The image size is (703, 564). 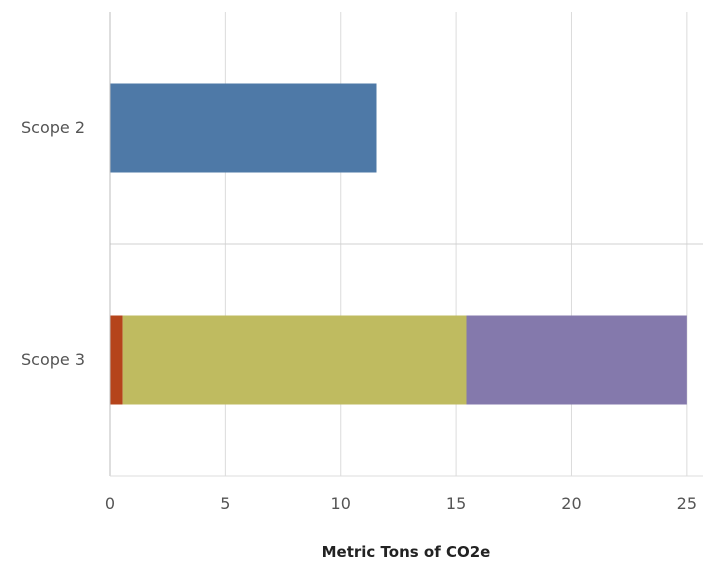 I want to click on tick-labels: 0 5 10 15 20 25, so click(x=401, y=503).